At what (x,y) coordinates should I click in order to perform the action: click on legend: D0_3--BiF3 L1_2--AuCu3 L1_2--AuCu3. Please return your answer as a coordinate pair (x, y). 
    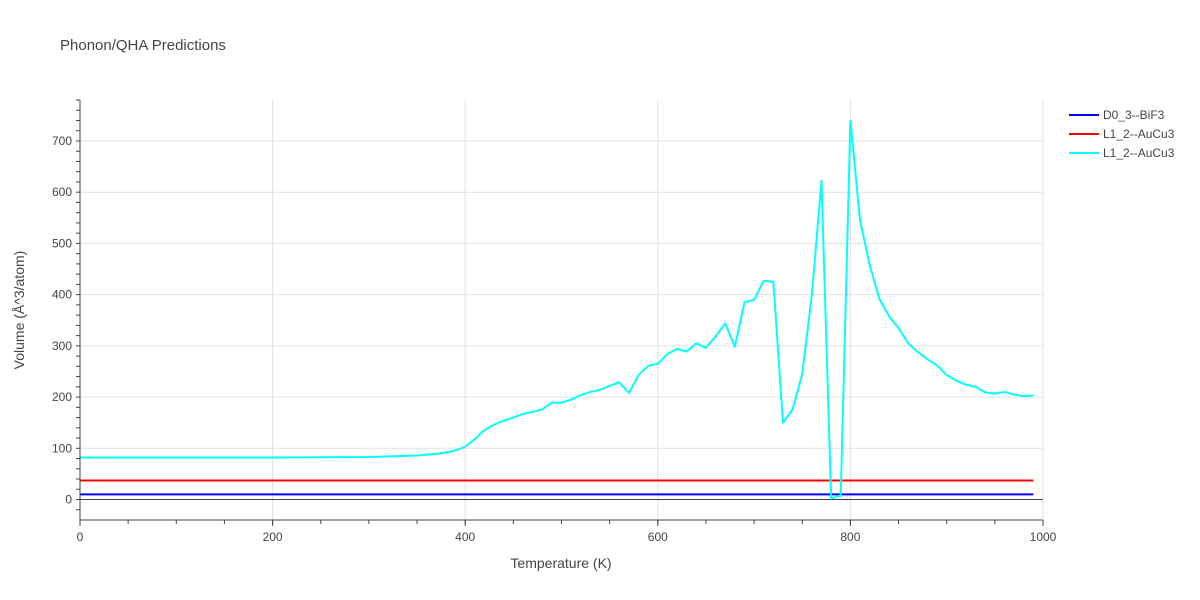
    Looking at the image, I should click on (1122, 134).